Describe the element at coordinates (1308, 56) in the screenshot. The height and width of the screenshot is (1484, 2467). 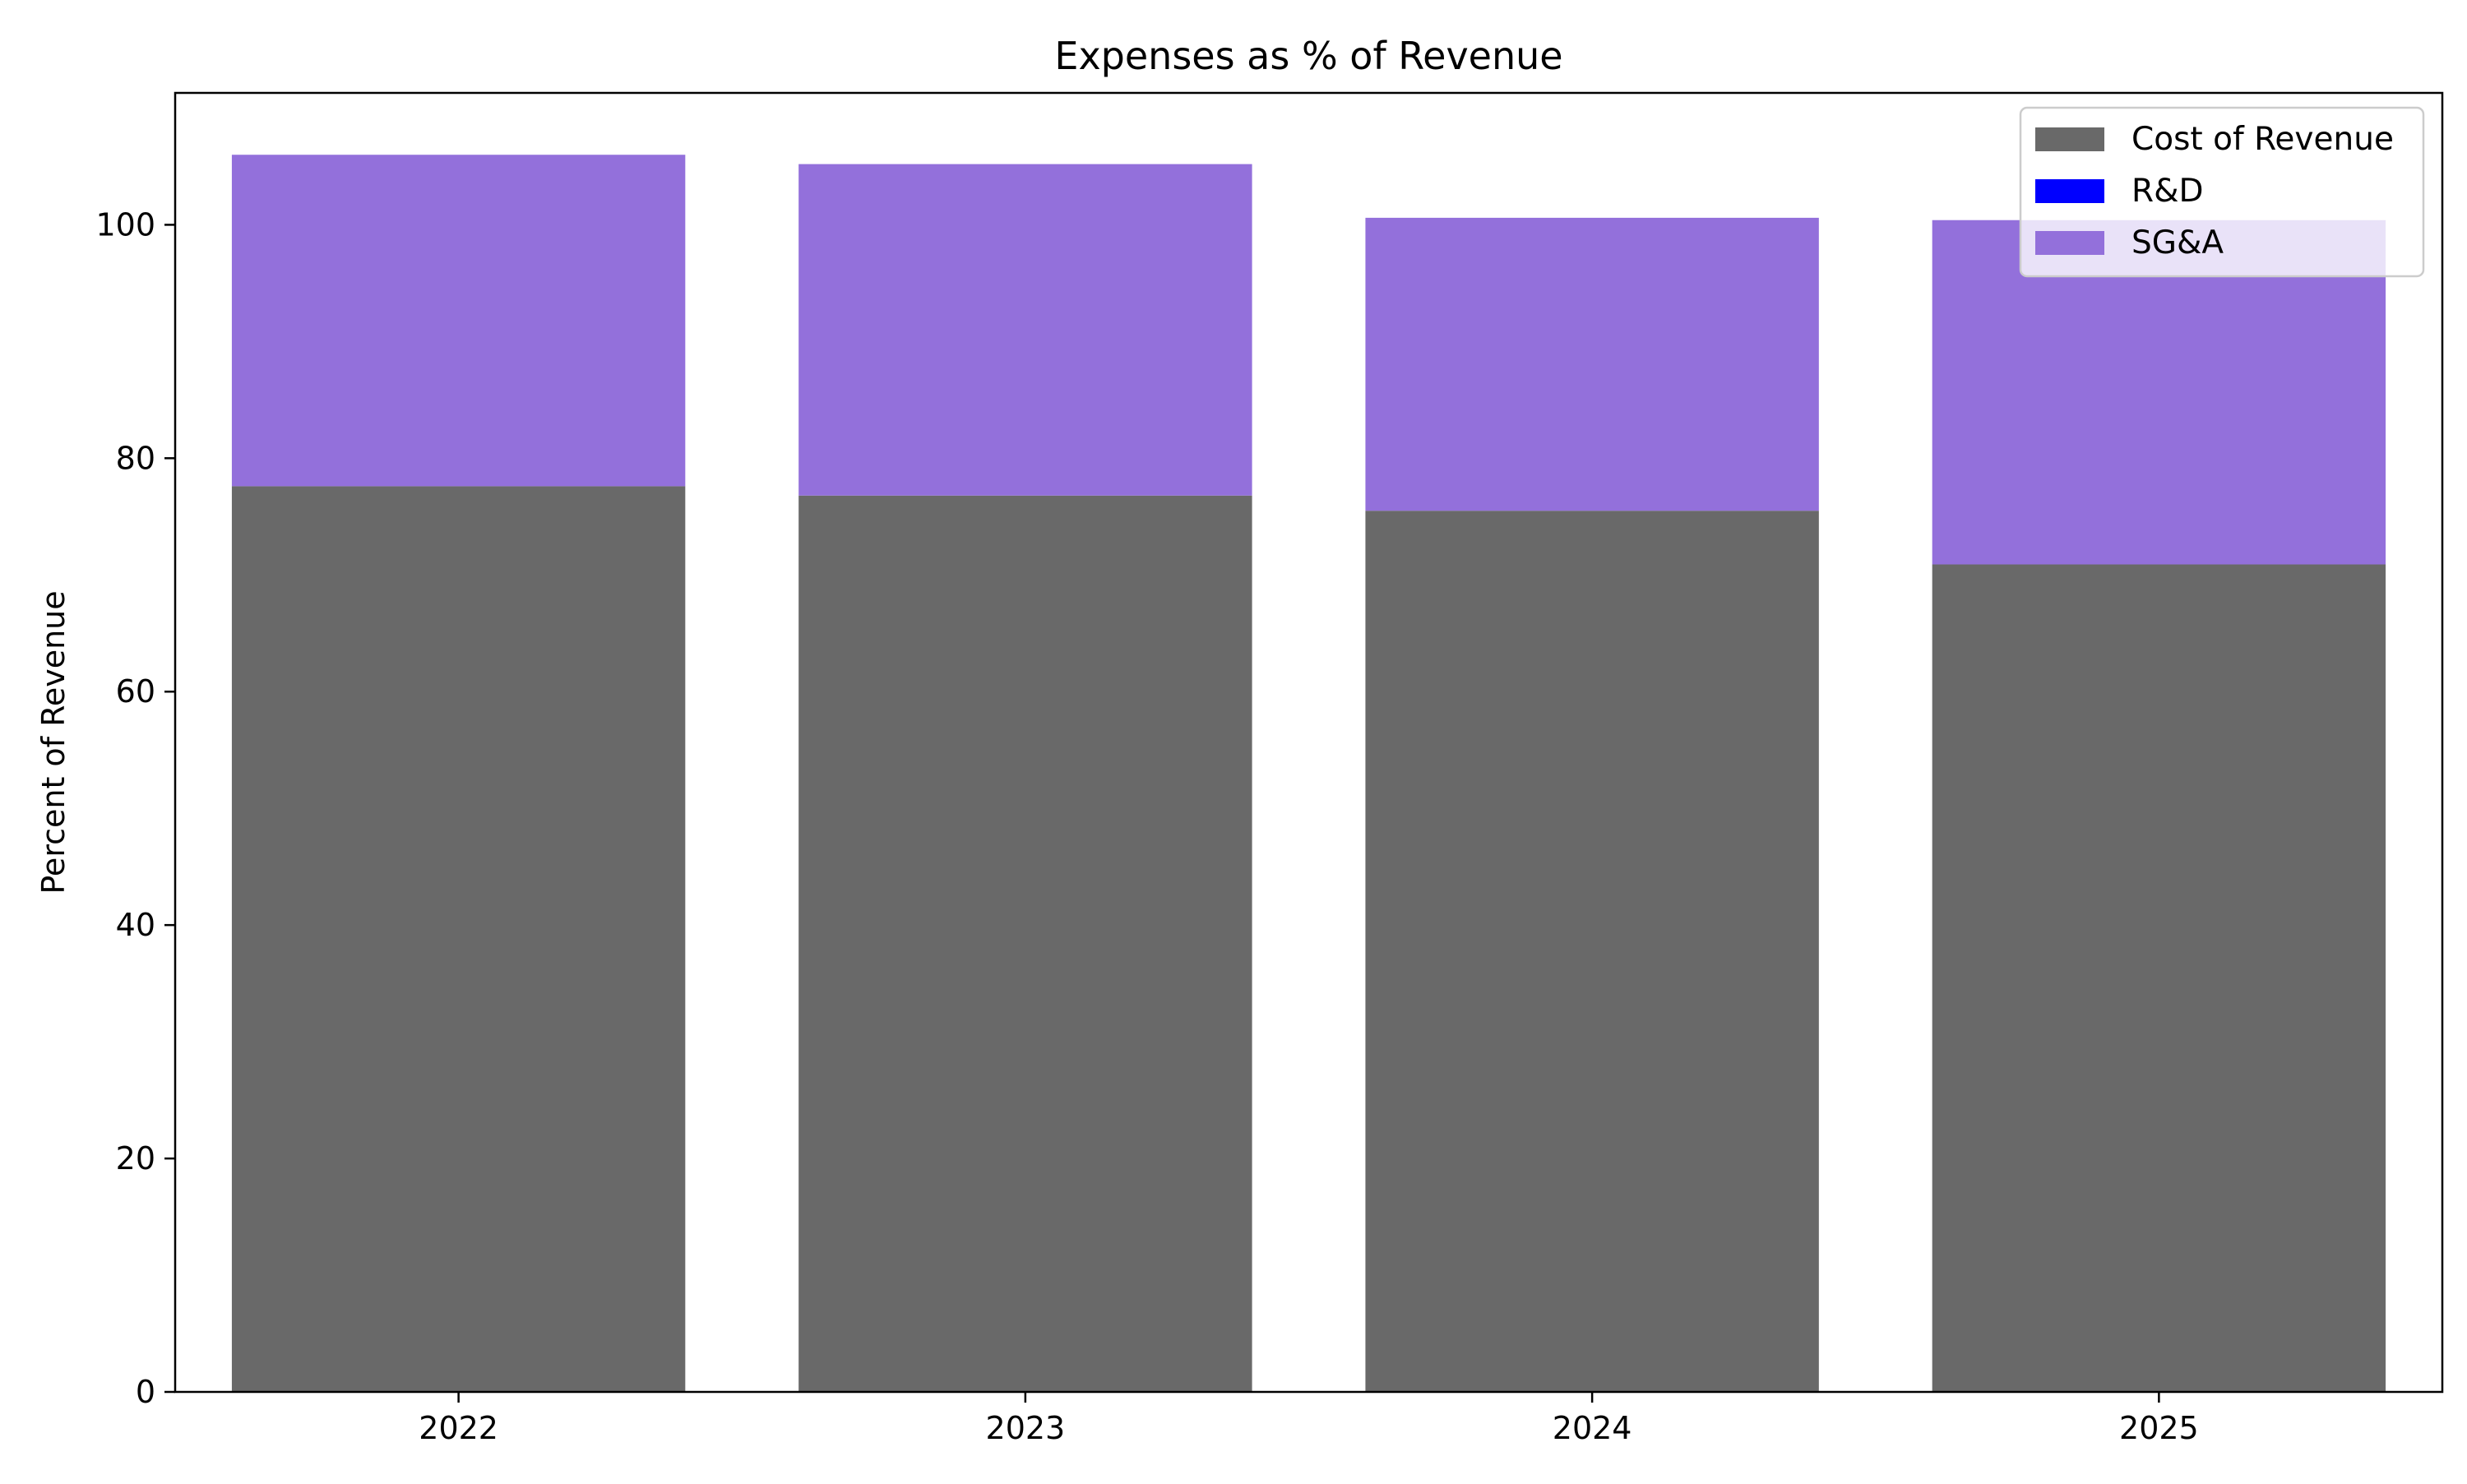
I see `chart-title: Expenses as % of Revenue` at that location.